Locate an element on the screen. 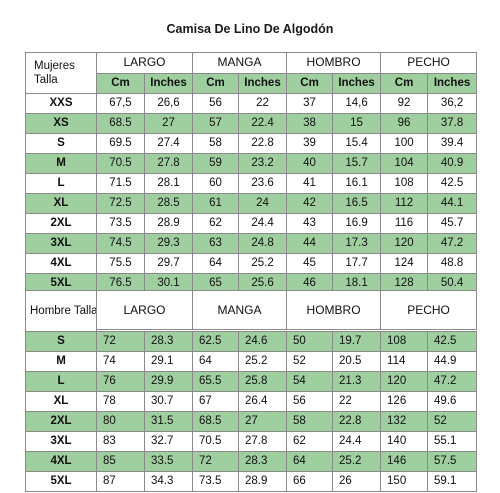 This screenshot has width=500, height=493. size-label: 2XL is located at coordinates (61, 223).